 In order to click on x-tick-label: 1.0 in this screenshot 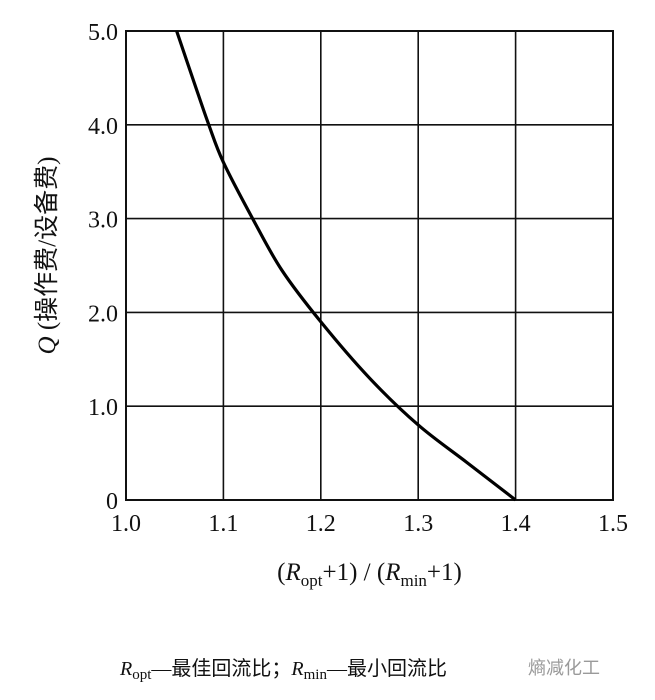, I will do `click(126, 524)`.